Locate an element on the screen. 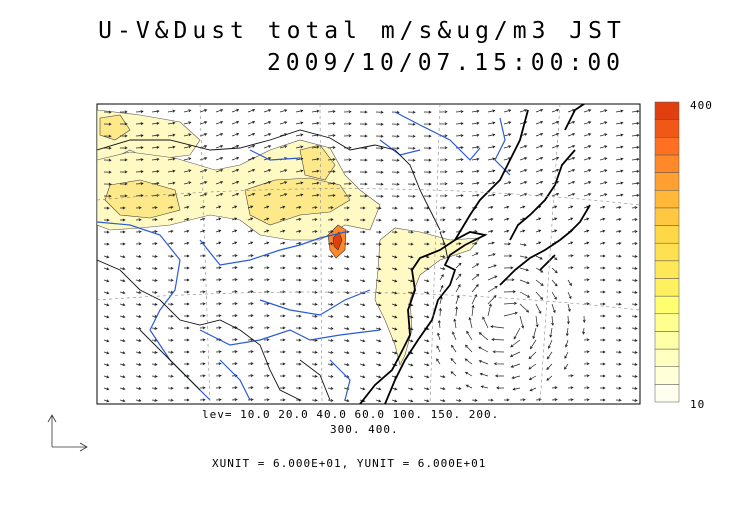 The width and height of the screenshot is (752, 532). reference-wind-vector is located at coordinates (67, 433).